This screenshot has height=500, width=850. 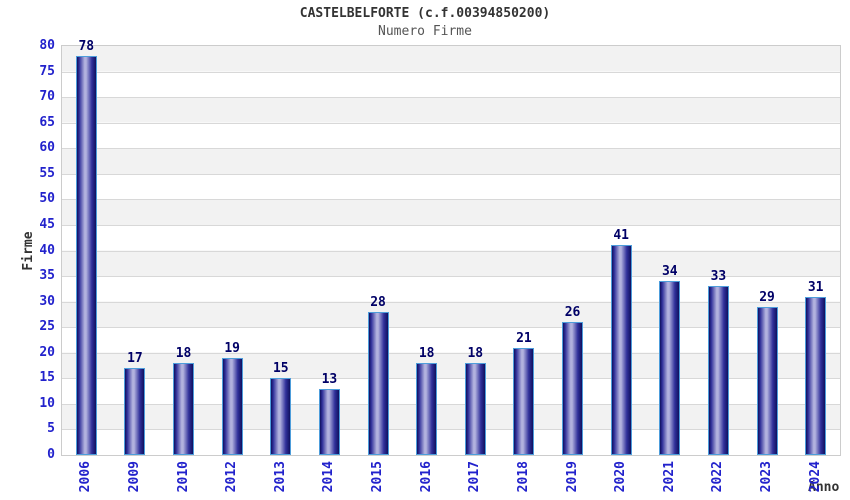 I want to click on x-tick-label: 2010, so click(x=183, y=477).